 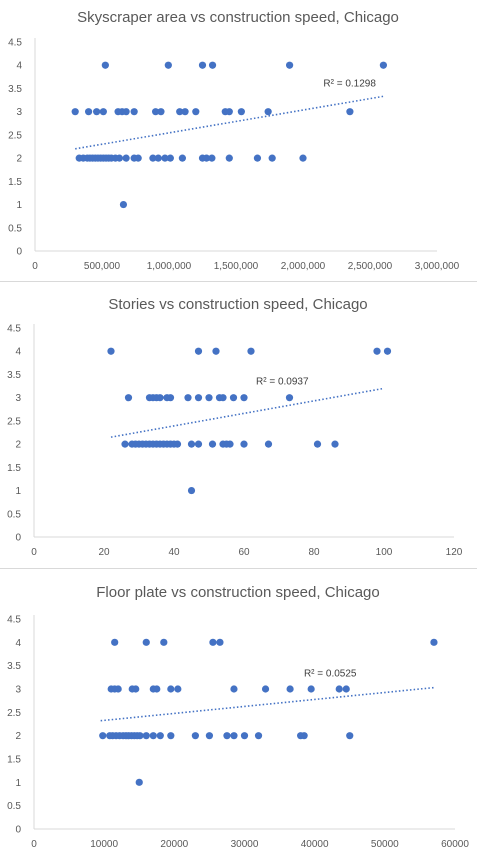 What do you see at coordinates (14, 666) in the screenshot?
I see `y-tick-label: 3.5` at bounding box center [14, 666].